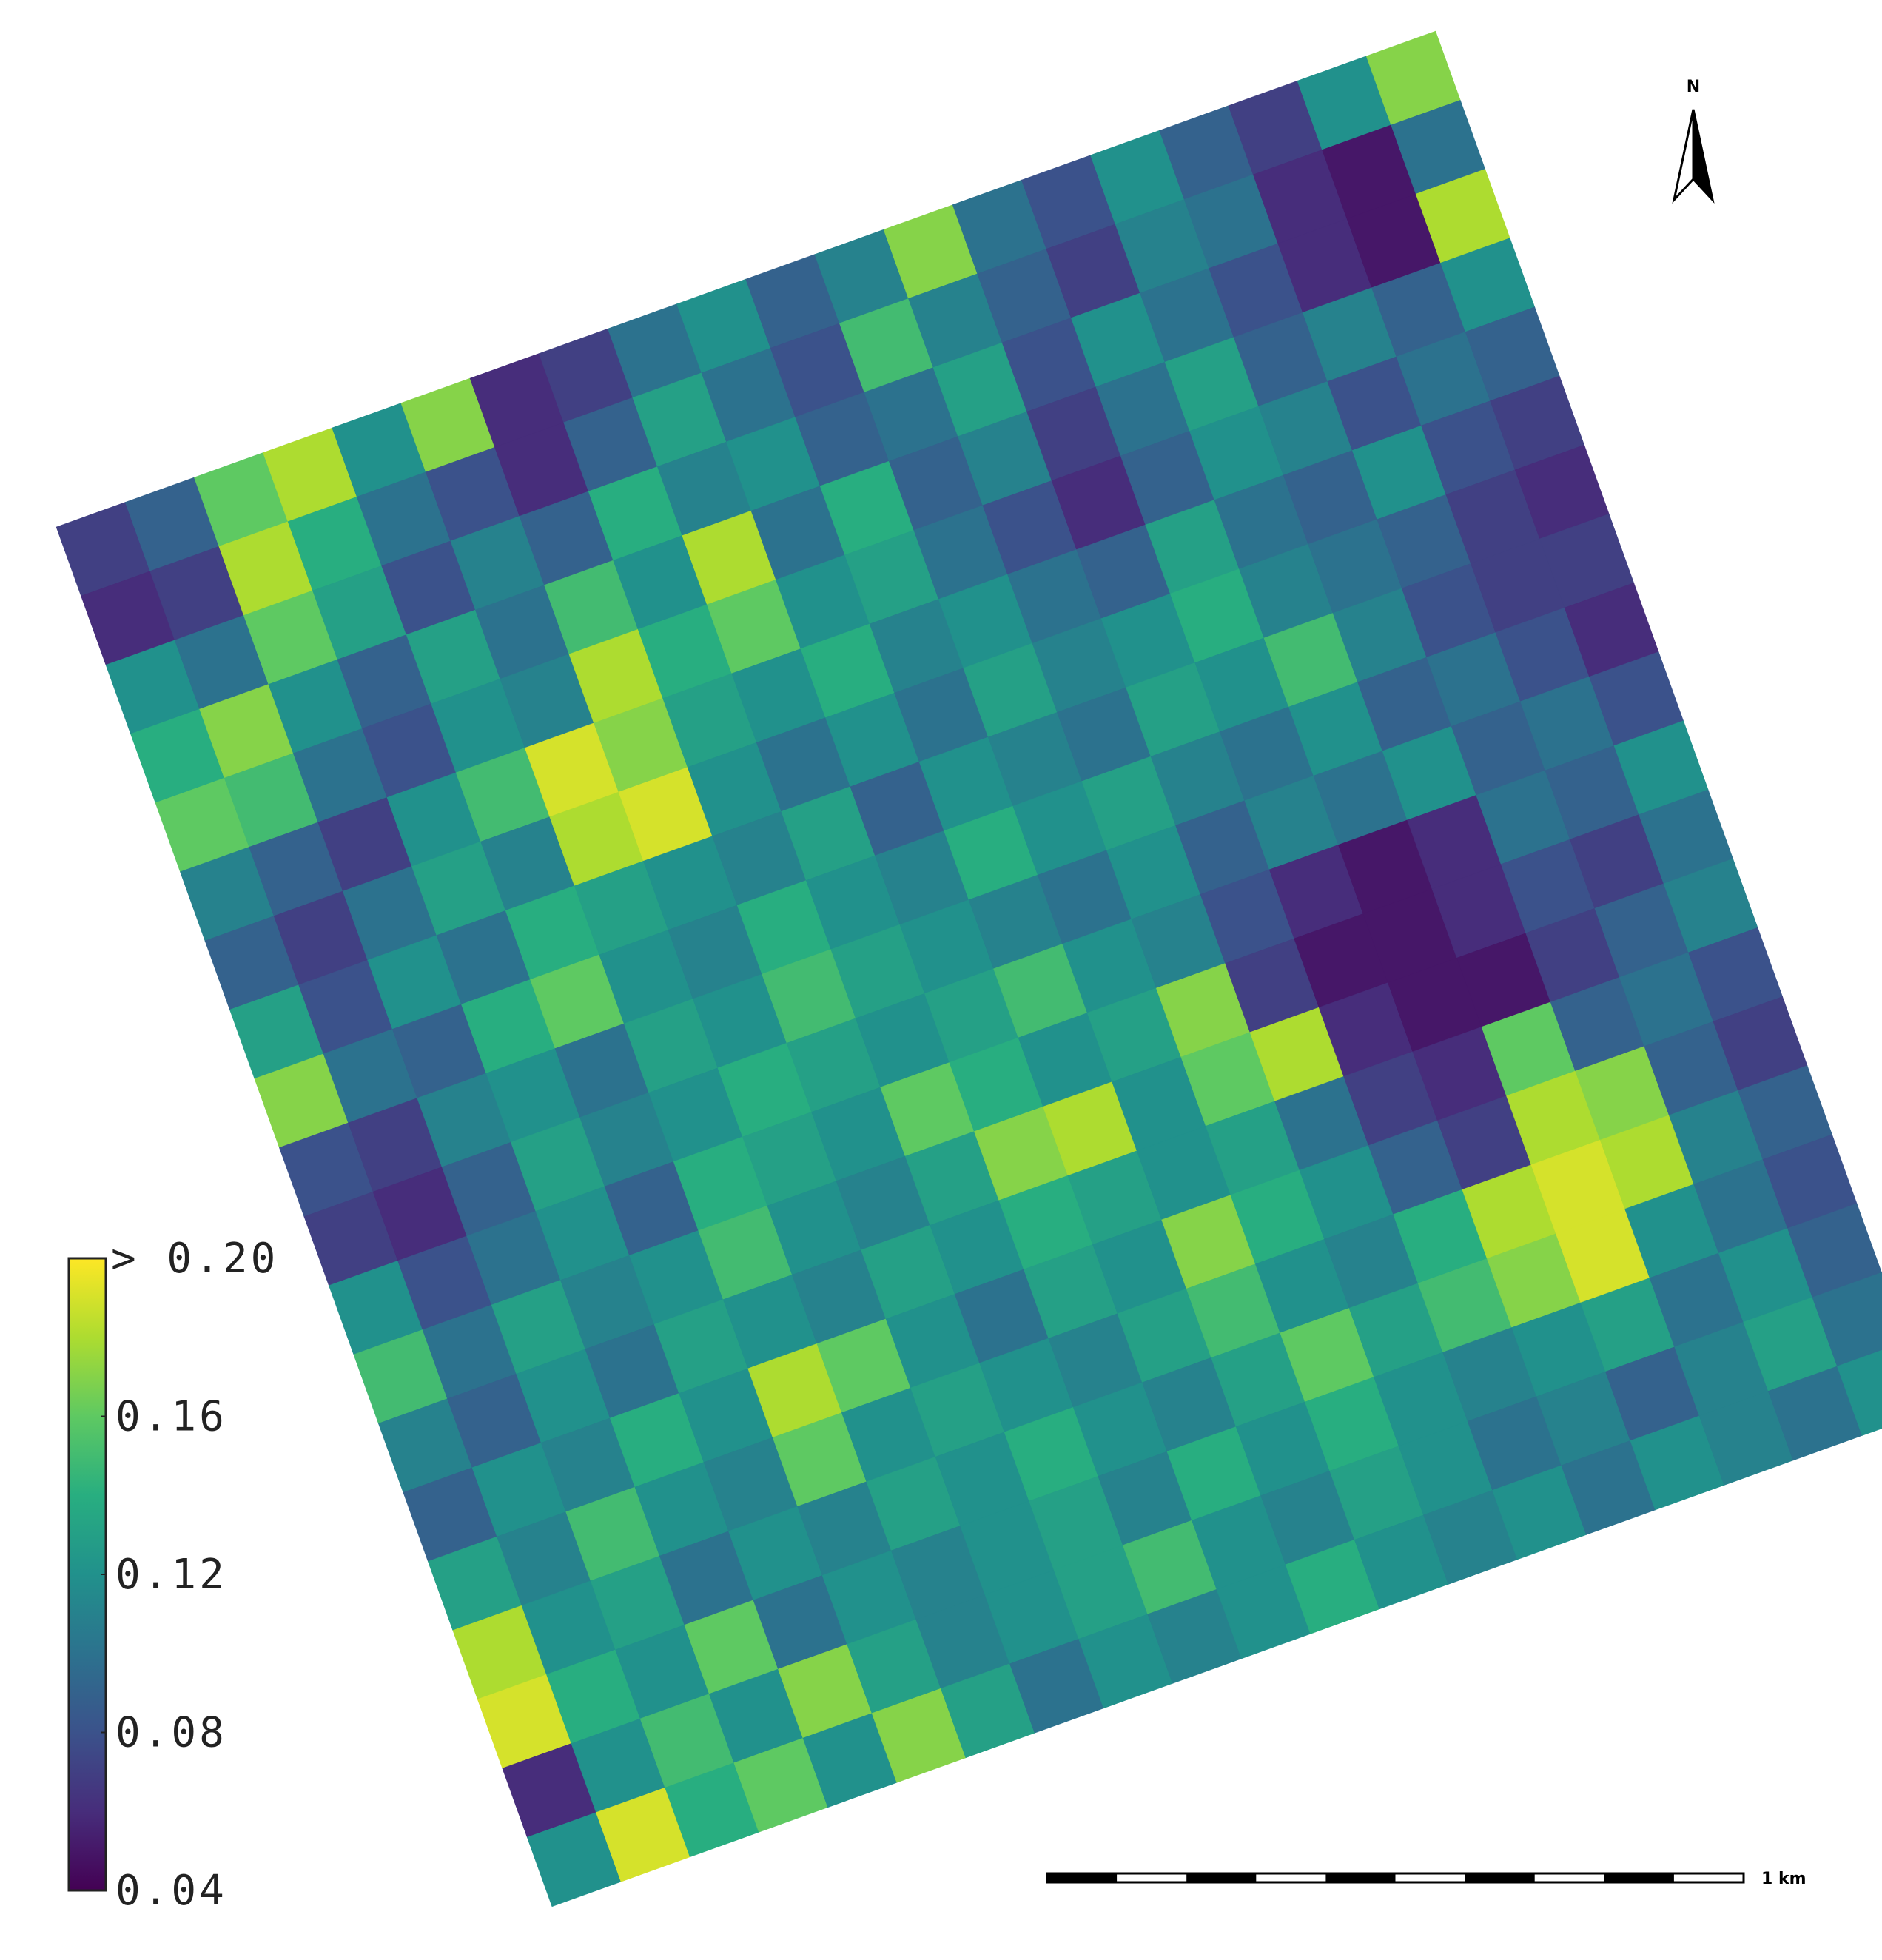 This screenshot has width=1882, height=1960. I want to click on colorbar-label: 0.04, so click(171, 1891).